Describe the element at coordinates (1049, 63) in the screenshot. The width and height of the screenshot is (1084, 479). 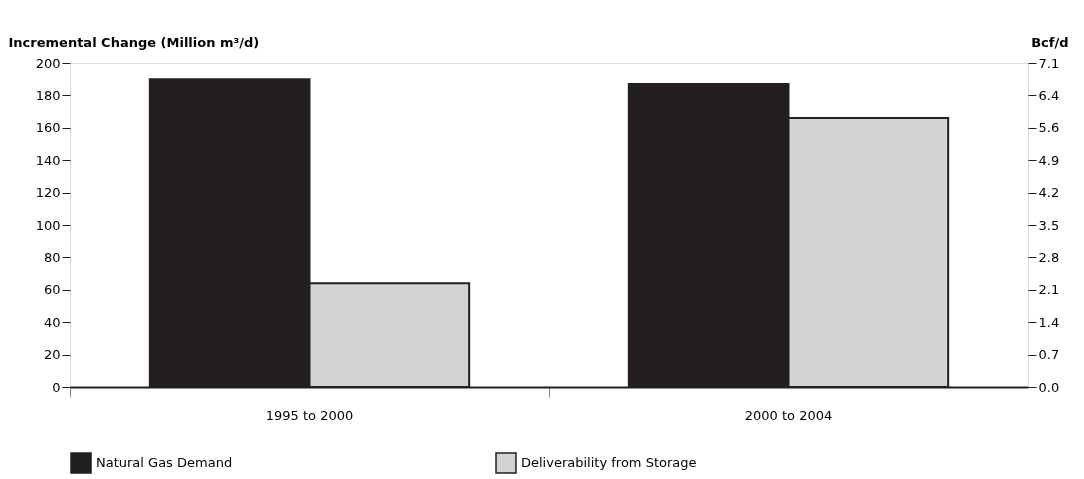
I see `y2-tick-label: 7.1` at that location.